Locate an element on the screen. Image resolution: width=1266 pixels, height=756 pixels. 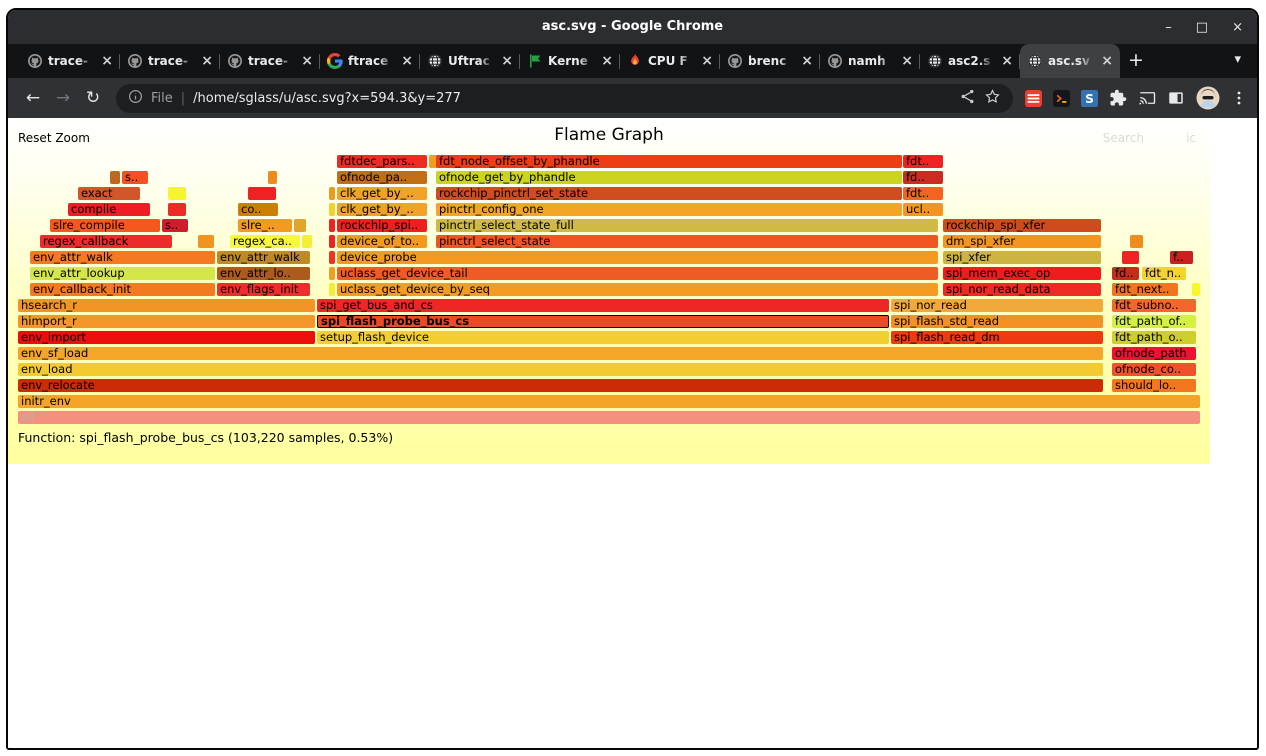
browser-tab-brenc: brenc × is located at coordinates (770, 61).